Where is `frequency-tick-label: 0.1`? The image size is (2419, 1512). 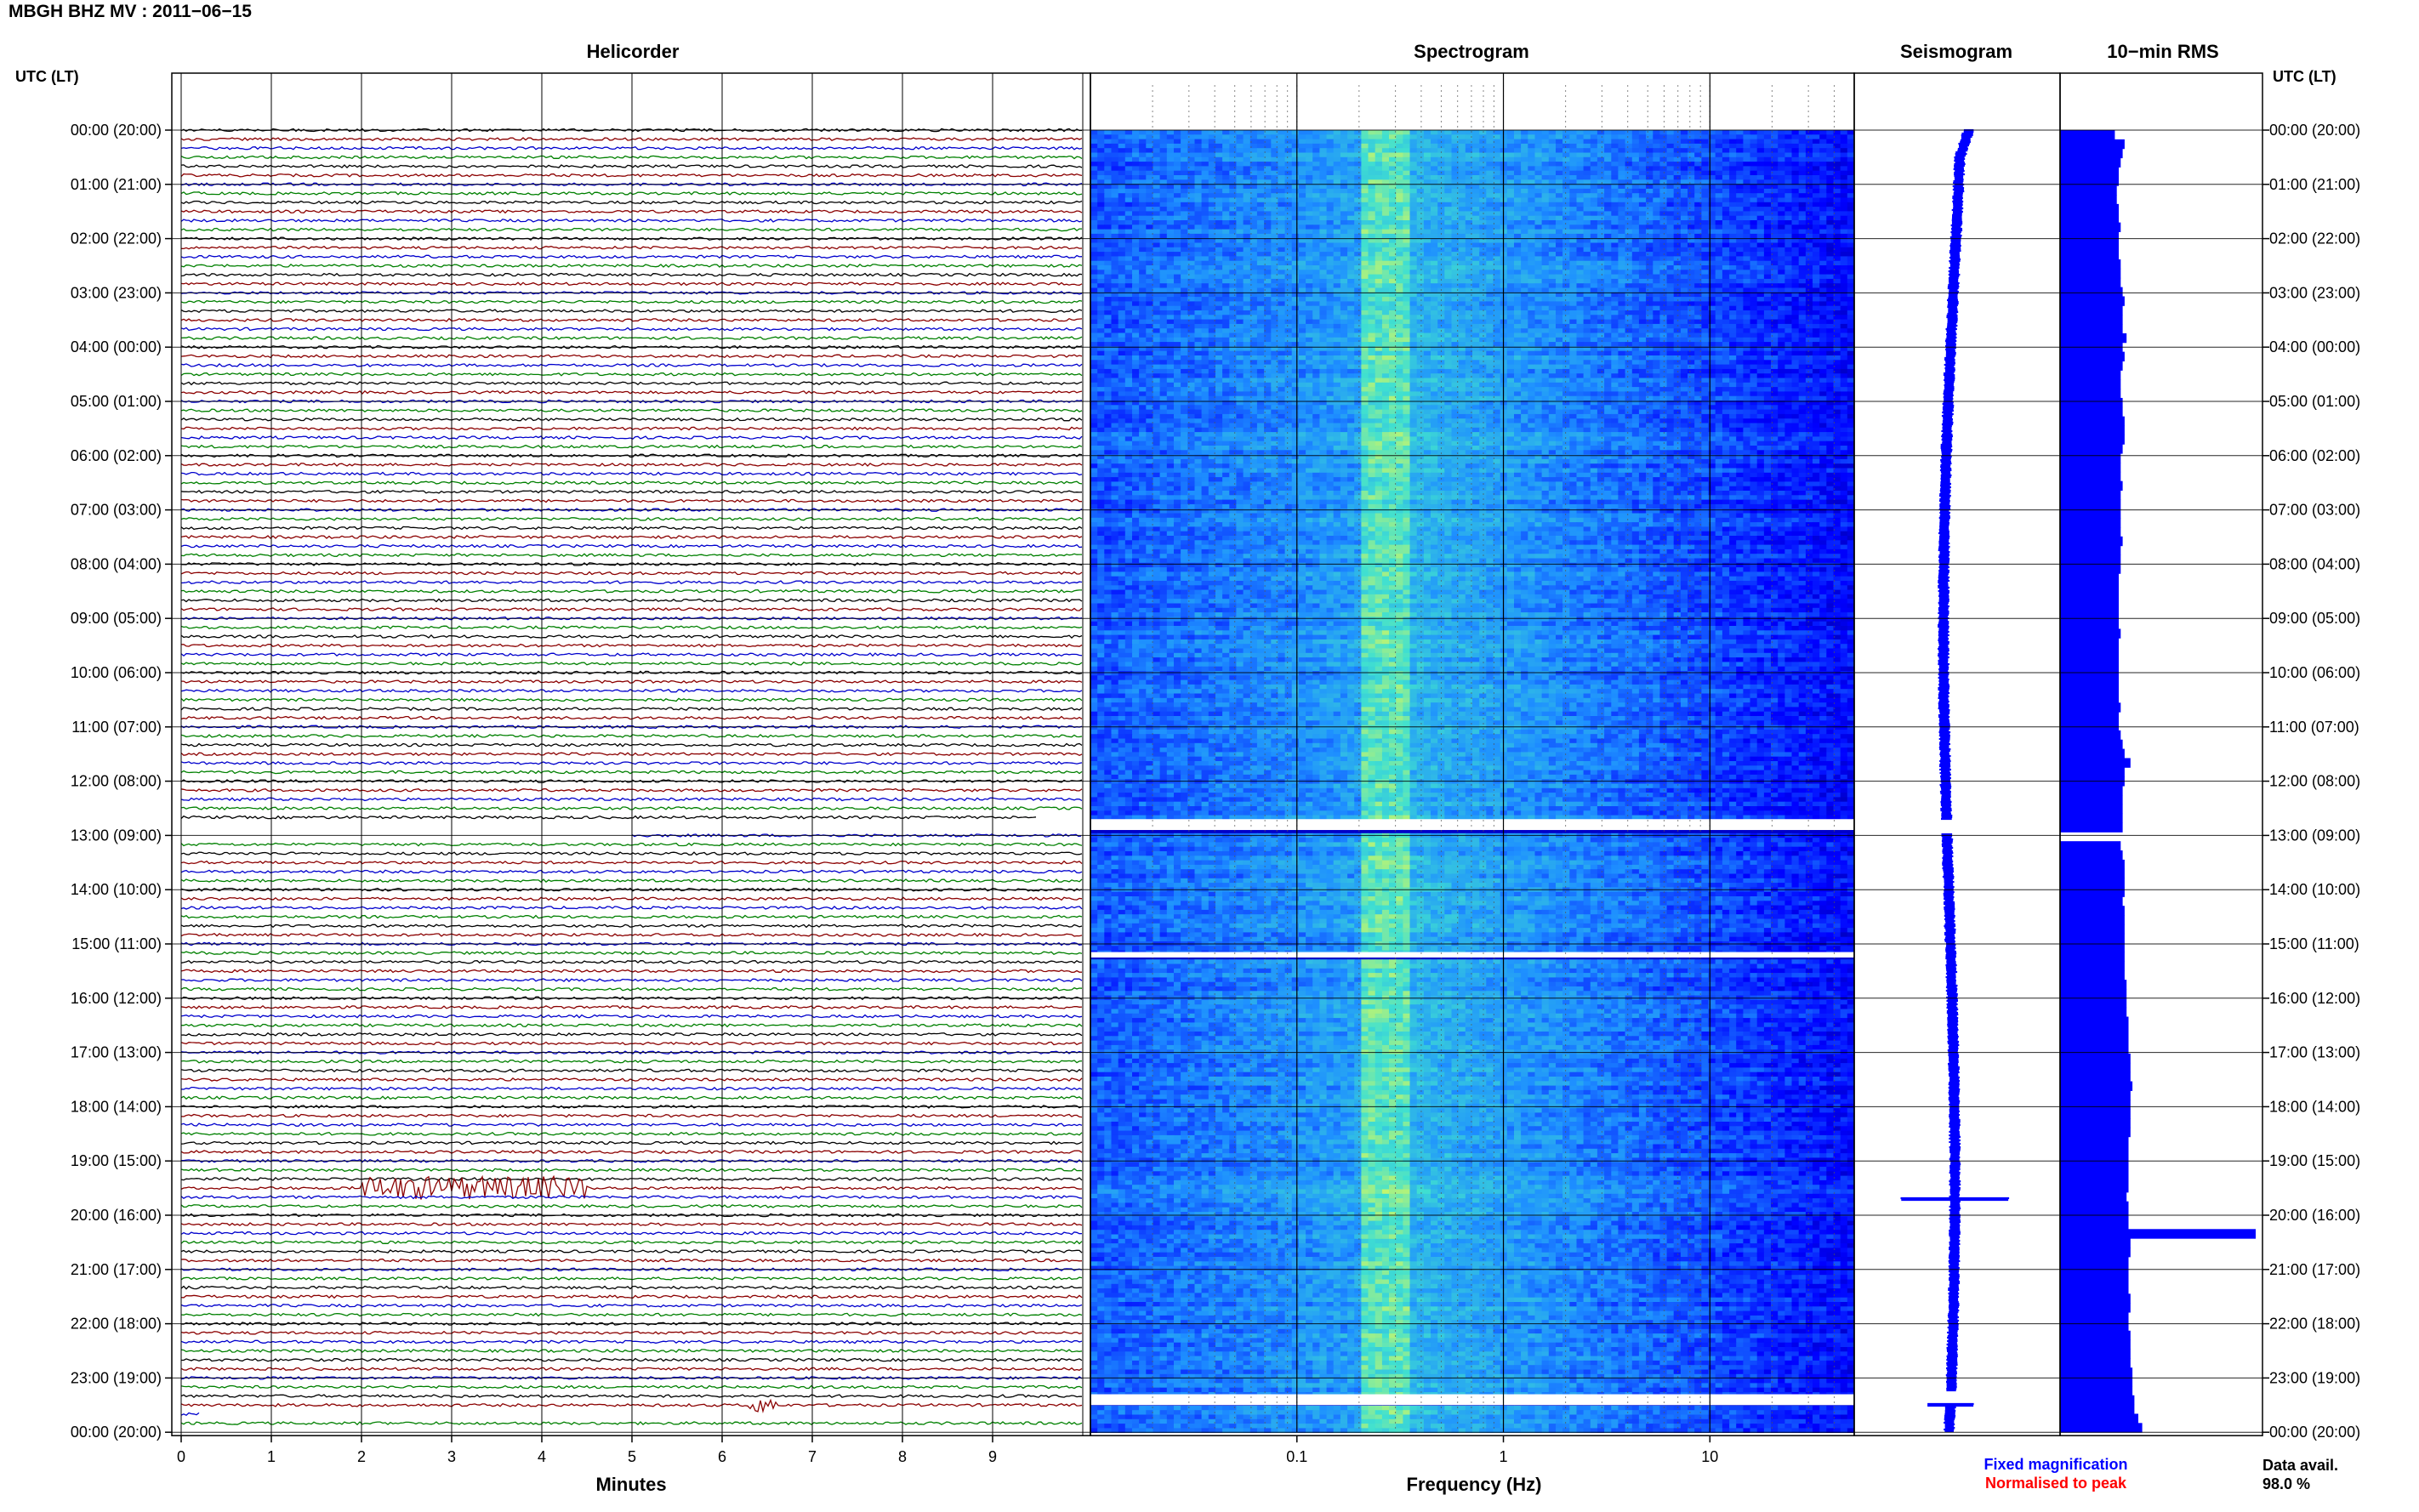 frequency-tick-label: 0.1 is located at coordinates (1296, 1456).